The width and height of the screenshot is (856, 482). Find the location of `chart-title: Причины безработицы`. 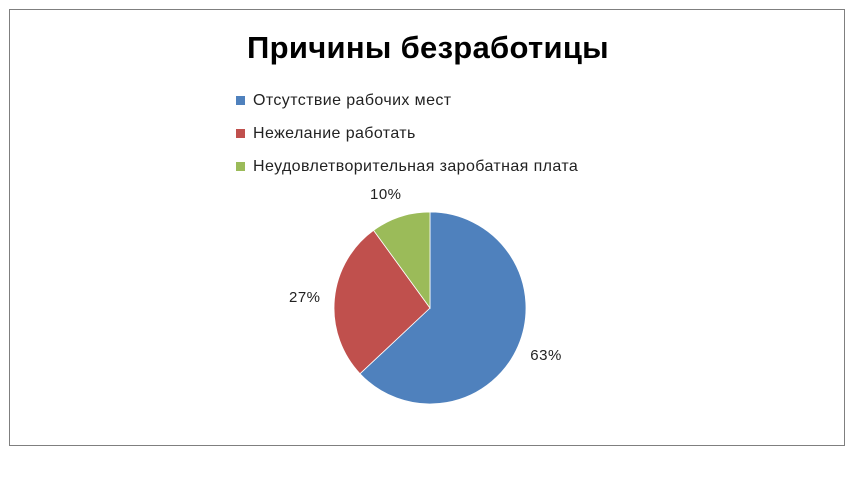

chart-title: Причины безработицы is located at coordinates (428, 47).